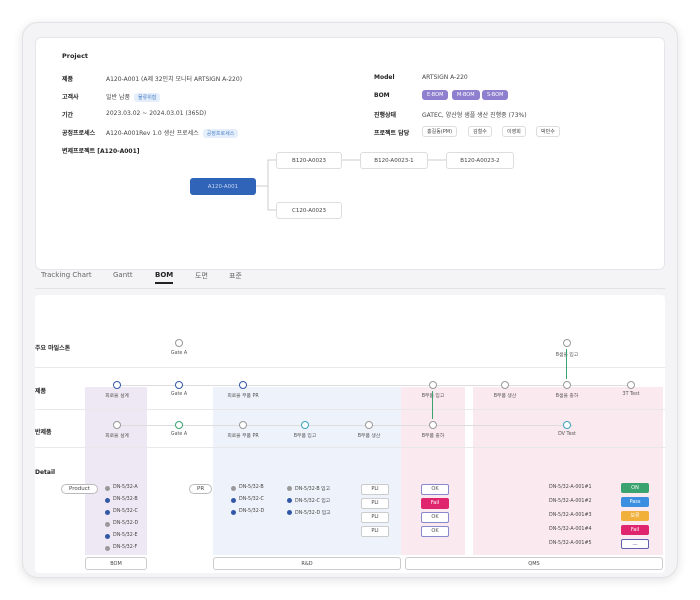 Image resolution: width=700 pixels, height=600 pixels. Describe the element at coordinates (567, 396) in the screenshot. I see `product-step-label: B샘플 출하` at that location.